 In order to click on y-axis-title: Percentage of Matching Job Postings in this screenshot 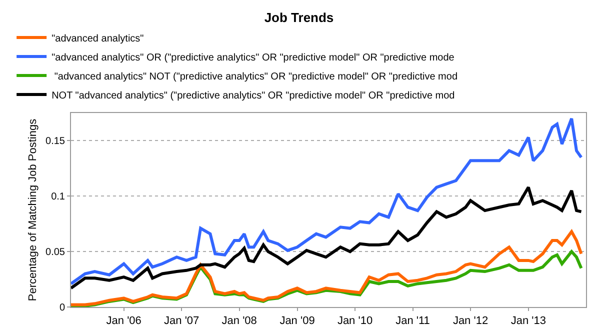, I will do `click(33, 210)`.